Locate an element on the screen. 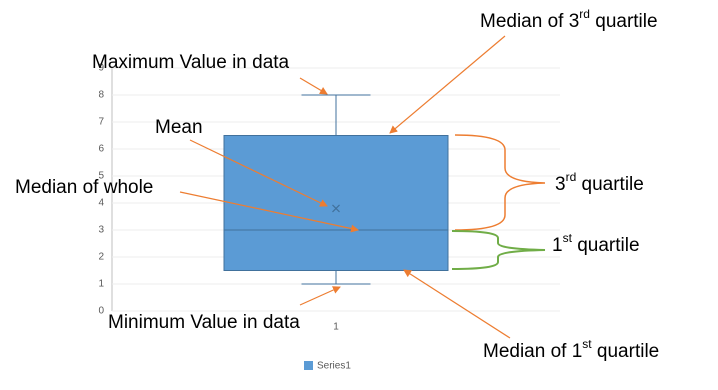 The image size is (718, 390). legend-label: Series1 is located at coordinates (334, 366).